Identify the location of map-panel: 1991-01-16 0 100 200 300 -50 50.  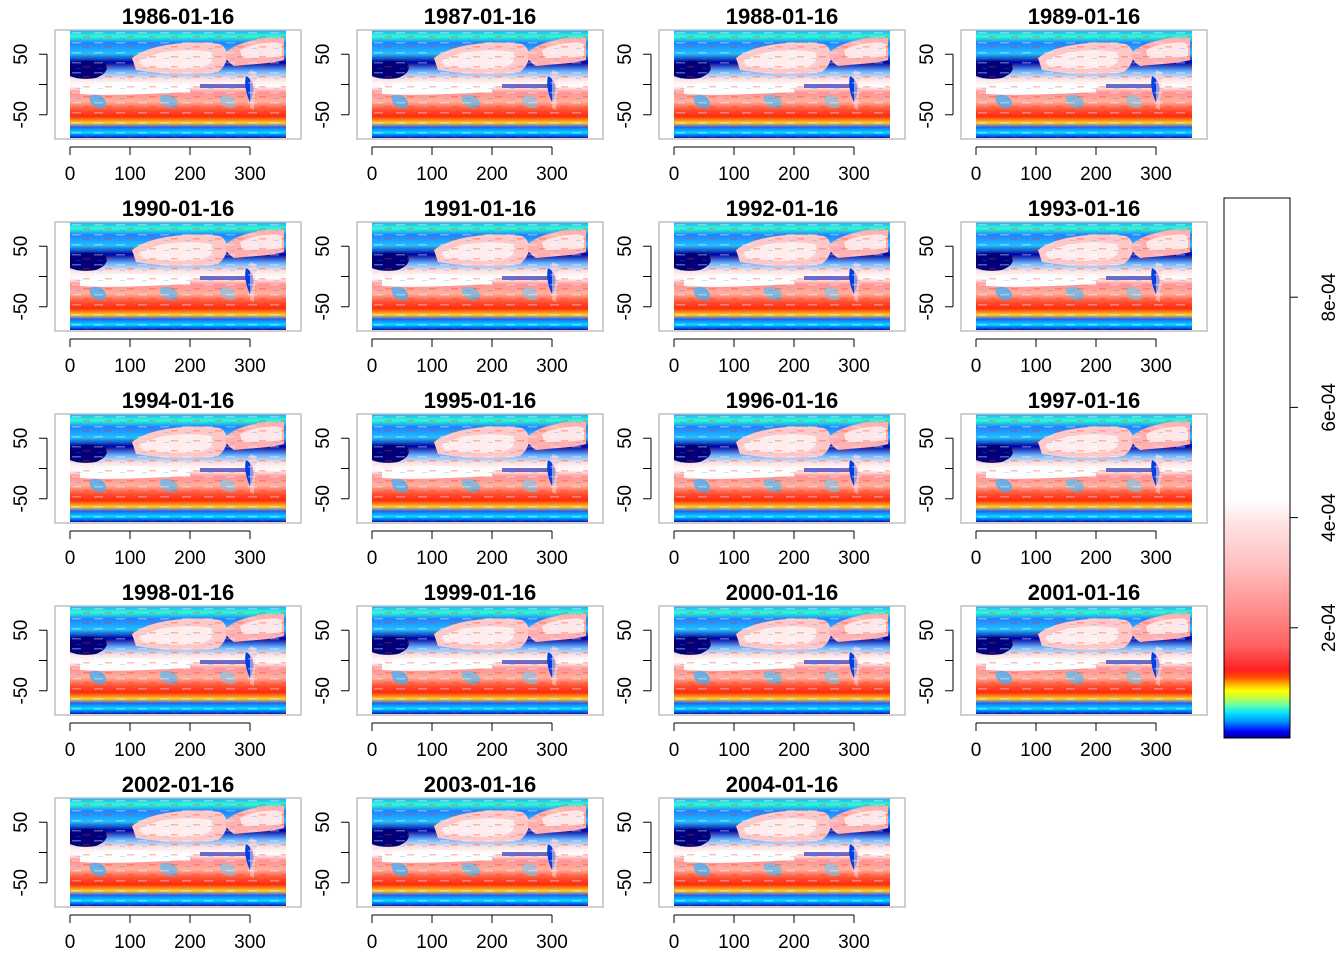
(458, 286).